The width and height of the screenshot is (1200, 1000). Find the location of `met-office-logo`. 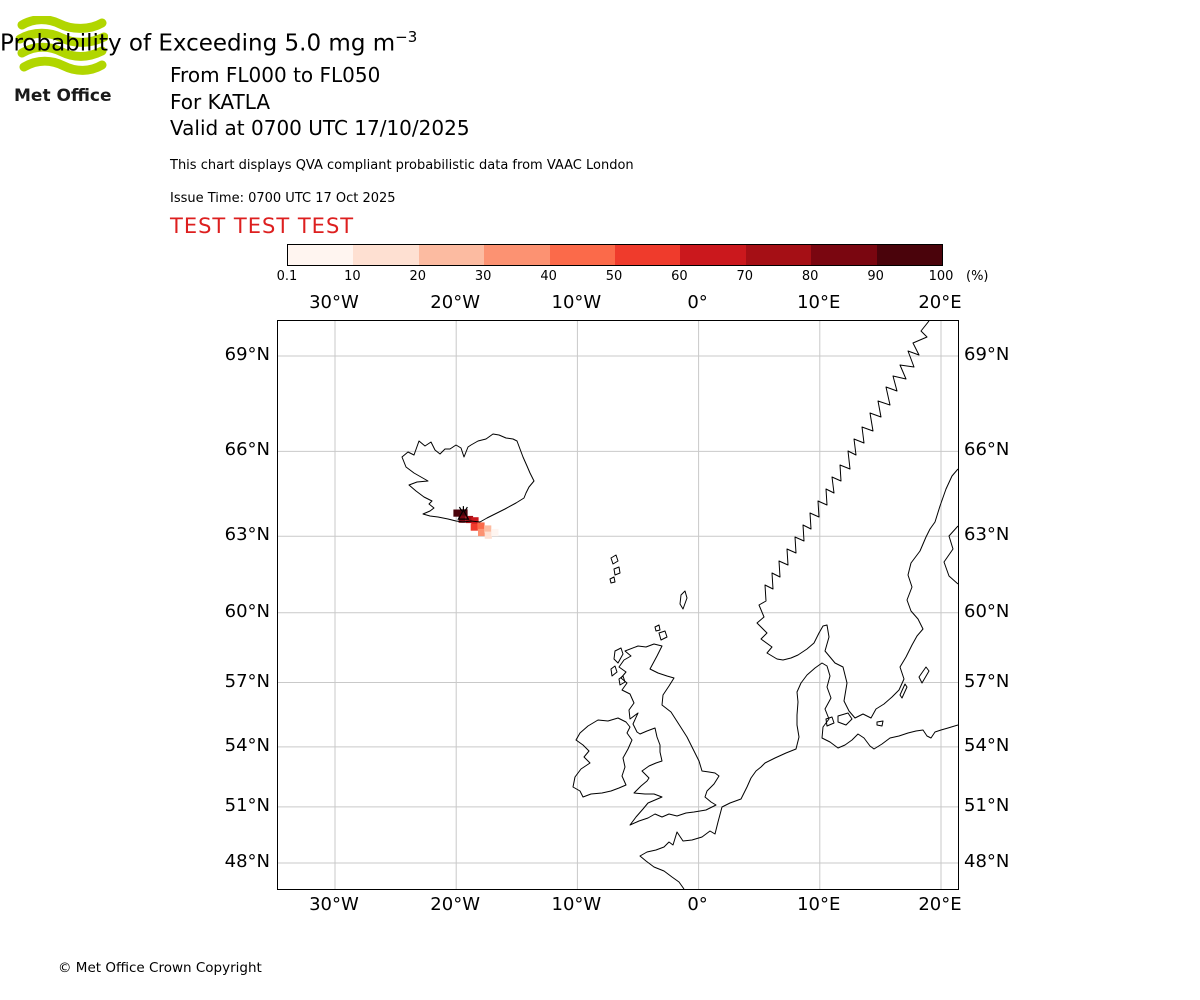

met-office-logo is located at coordinates (61, 45).